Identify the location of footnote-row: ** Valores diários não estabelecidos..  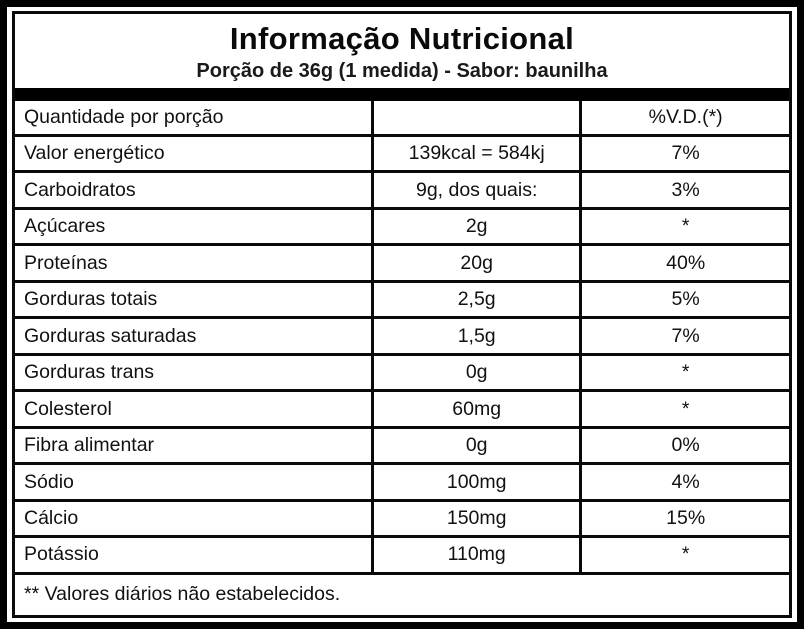
(402, 593).